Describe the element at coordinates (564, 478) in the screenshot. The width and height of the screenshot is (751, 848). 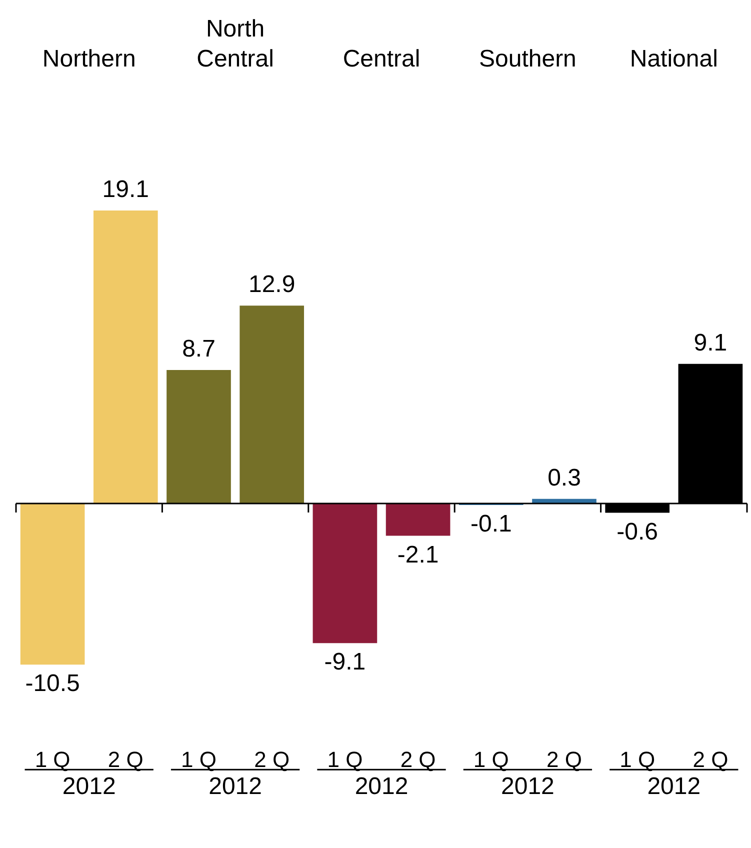
I see `data-label: 0.3` at that location.